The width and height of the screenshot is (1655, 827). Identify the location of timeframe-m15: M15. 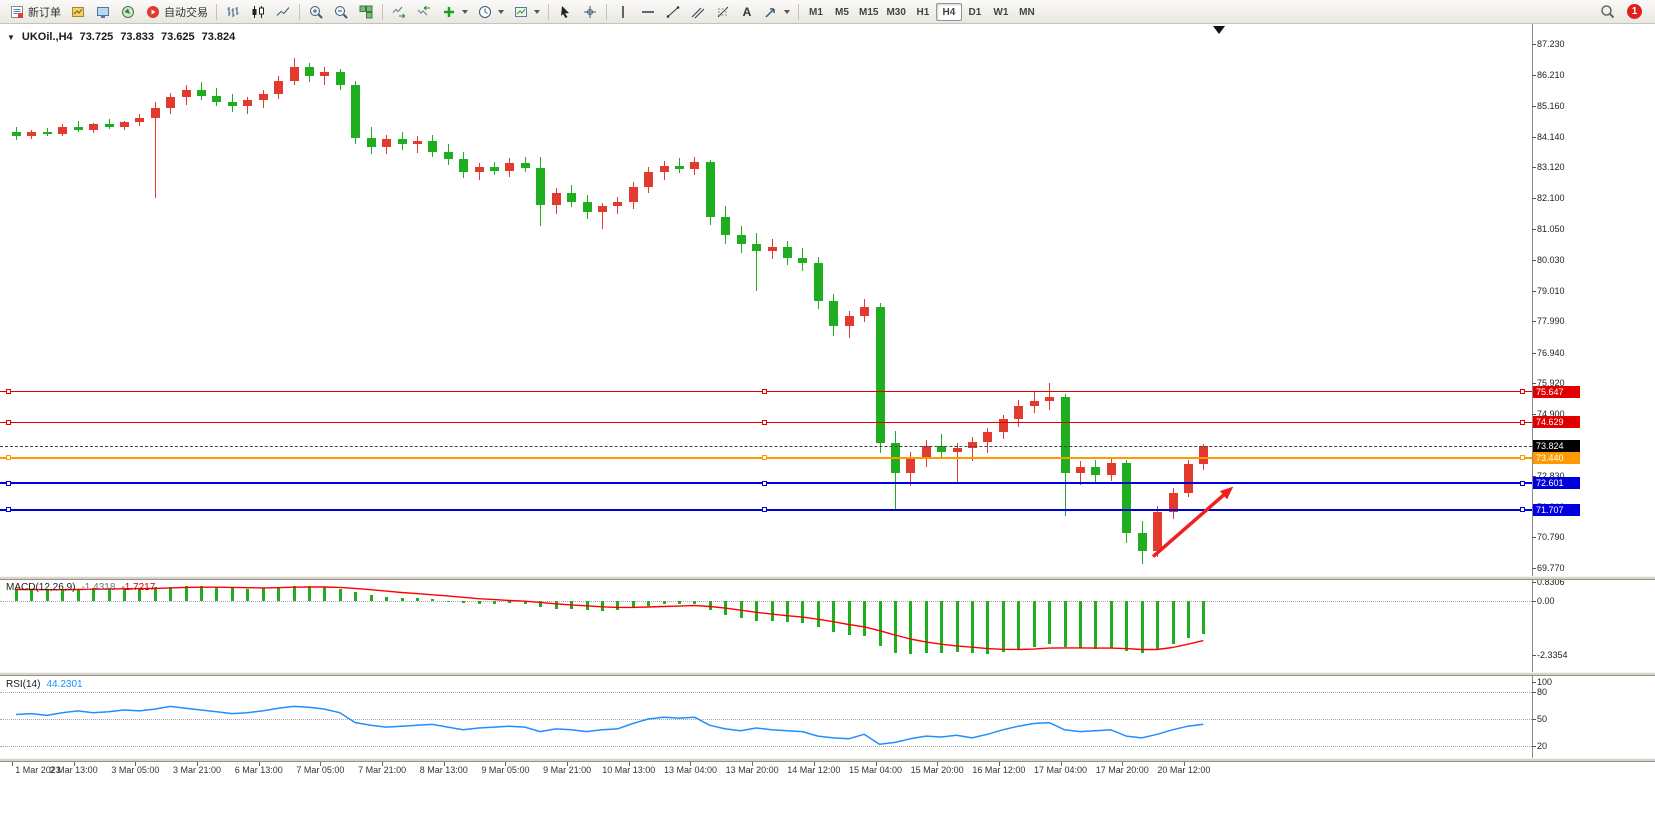
(868, 12).